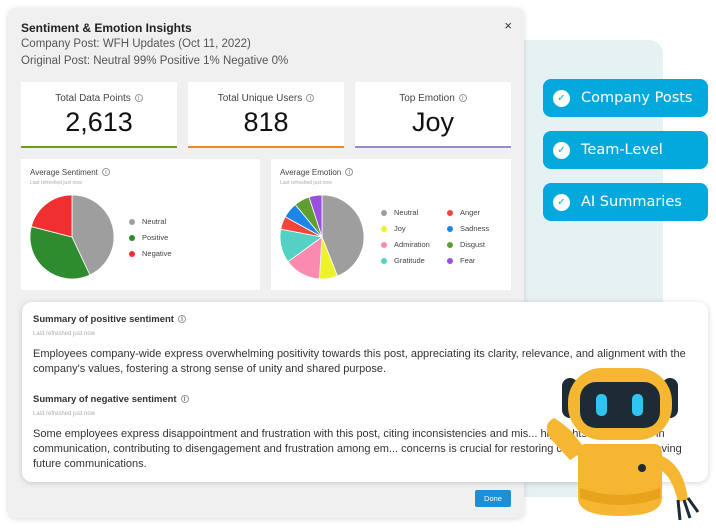 The width and height of the screenshot is (716, 528). I want to click on legend-item-disgust: Disgust, so click(466, 244).